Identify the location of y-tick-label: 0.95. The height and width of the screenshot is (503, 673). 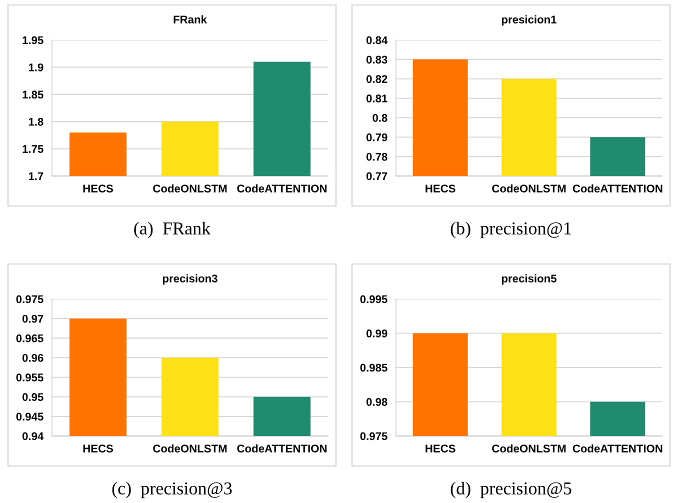
(33, 397).